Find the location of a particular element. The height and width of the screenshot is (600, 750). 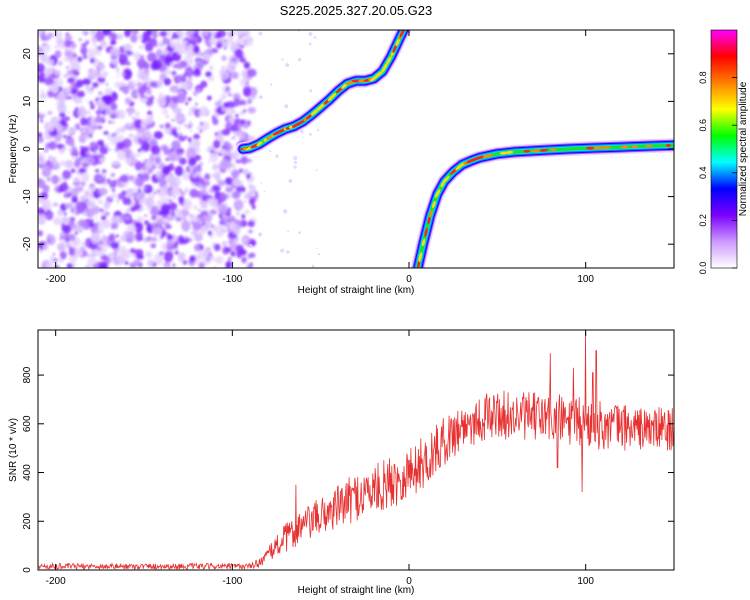

snr-y-tick-label: 600 is located at coordinates (27, 423).